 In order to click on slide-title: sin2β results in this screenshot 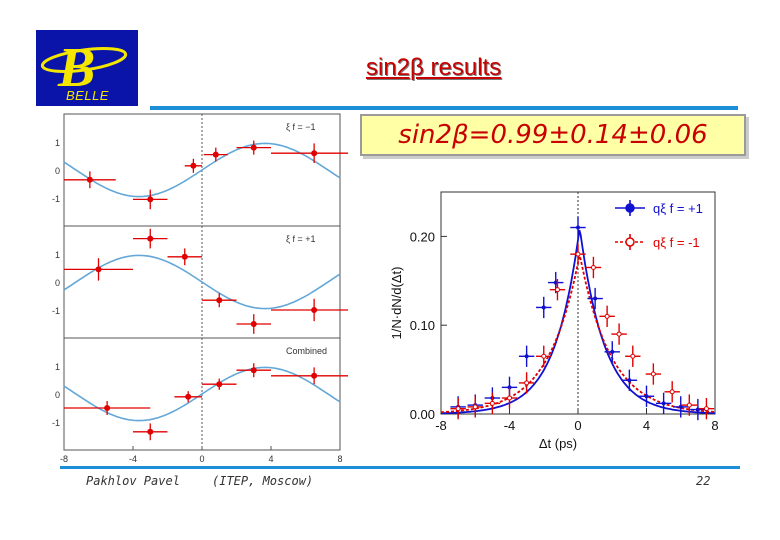, I will do `click(434, 67)`.